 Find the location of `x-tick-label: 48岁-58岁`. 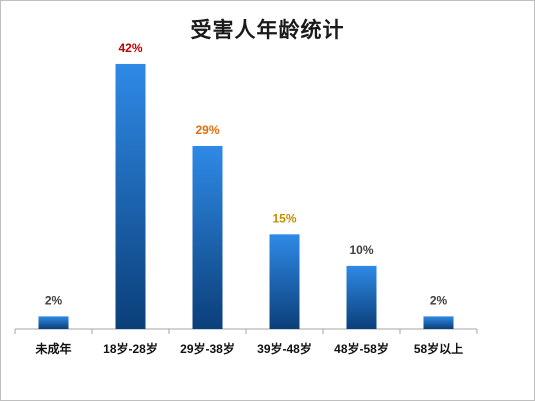

x-tick-label: 48岁-58岁 is located at coordinates (361, 348).